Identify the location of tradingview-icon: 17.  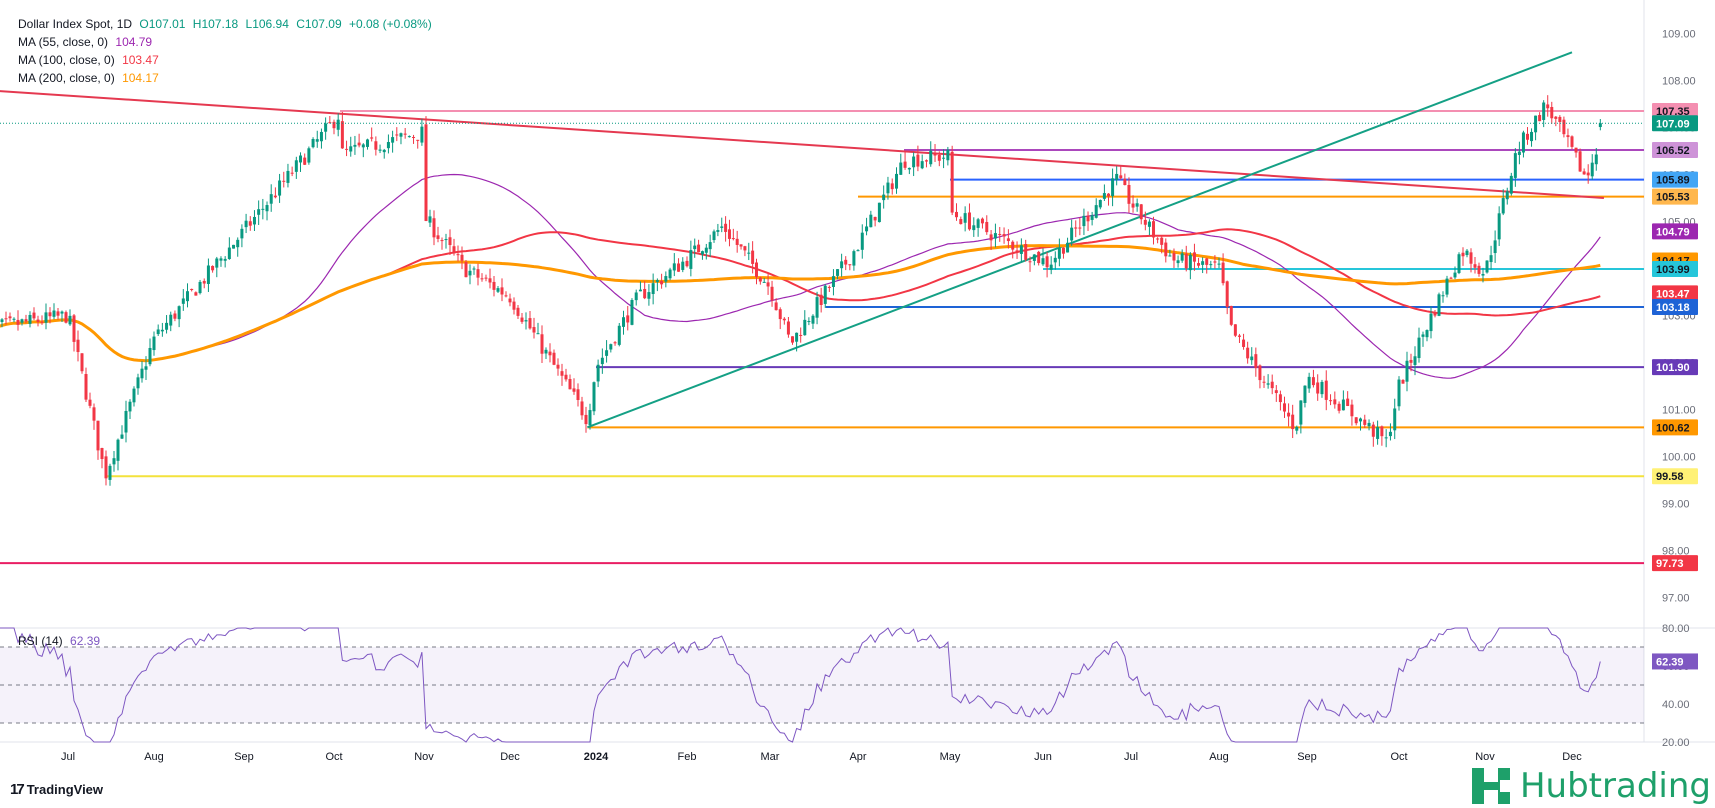
(17, 789).